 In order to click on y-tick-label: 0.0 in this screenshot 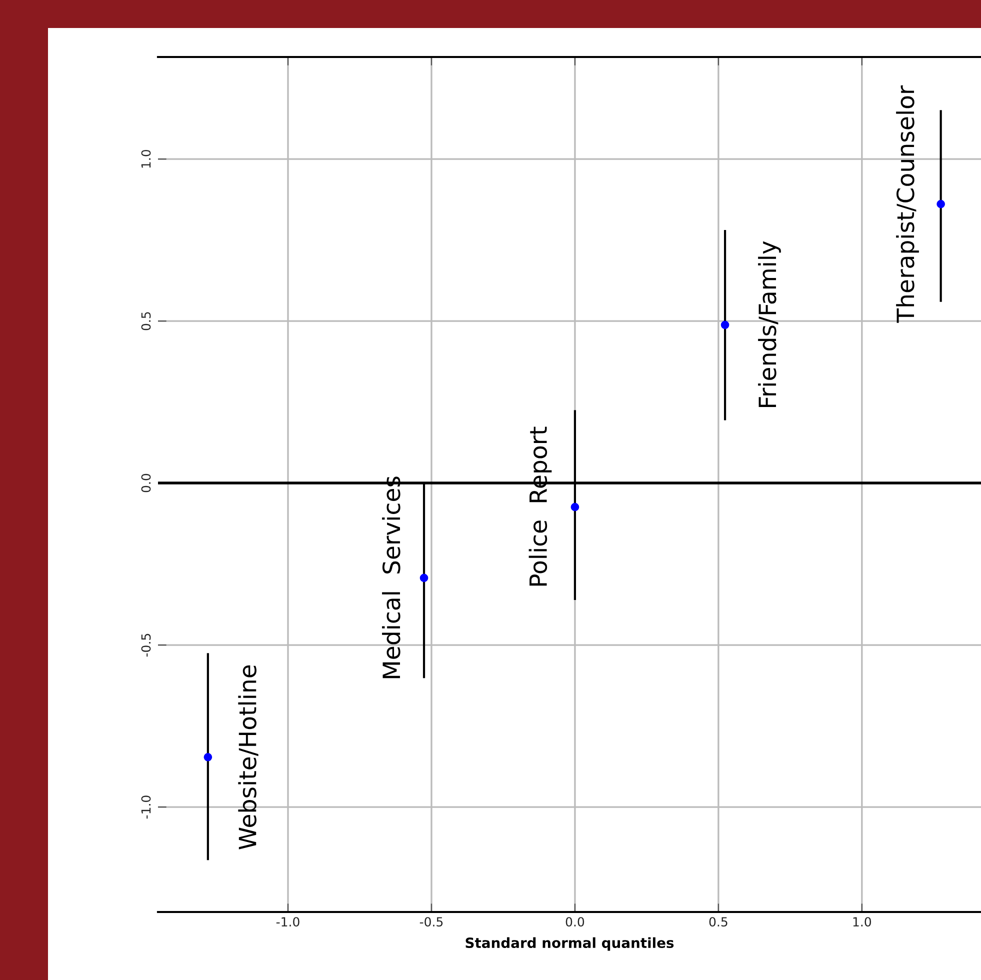, I will do `click(146, 483)`.